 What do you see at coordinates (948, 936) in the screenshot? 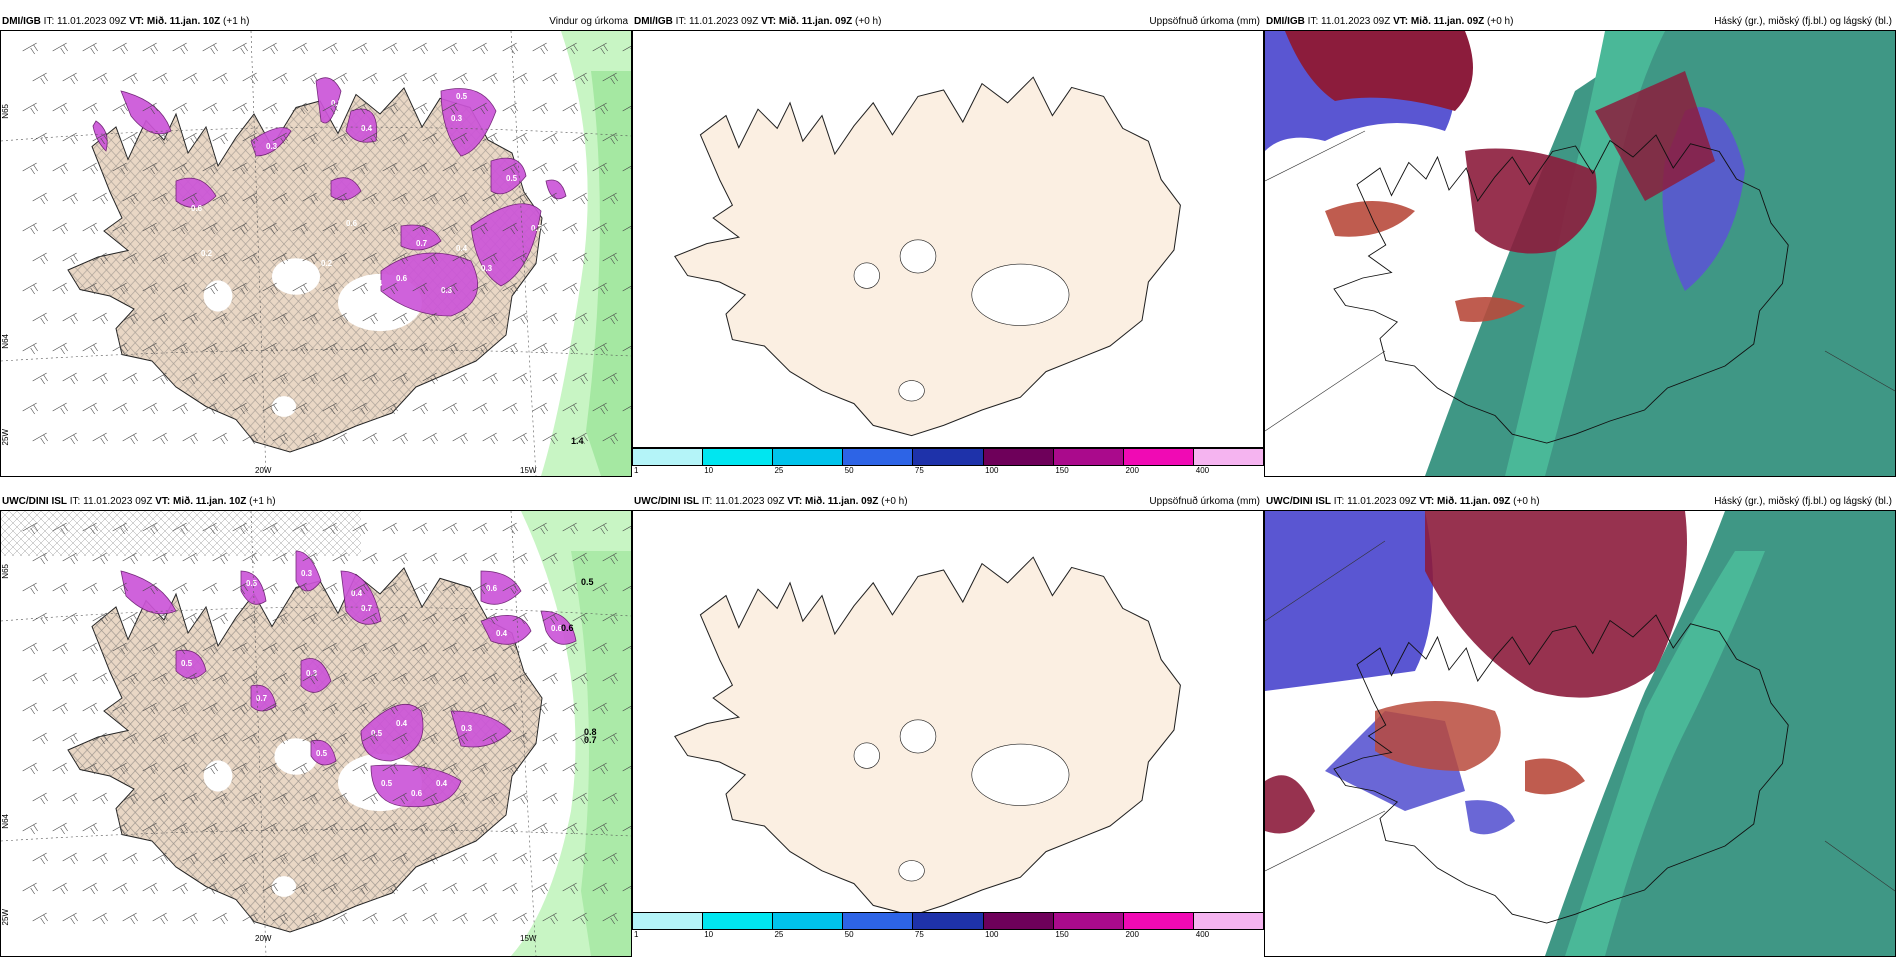
I see `colorbar-ticks: 1 10 25 50 75 100 150 200 400` at bounding box center [948, 936].